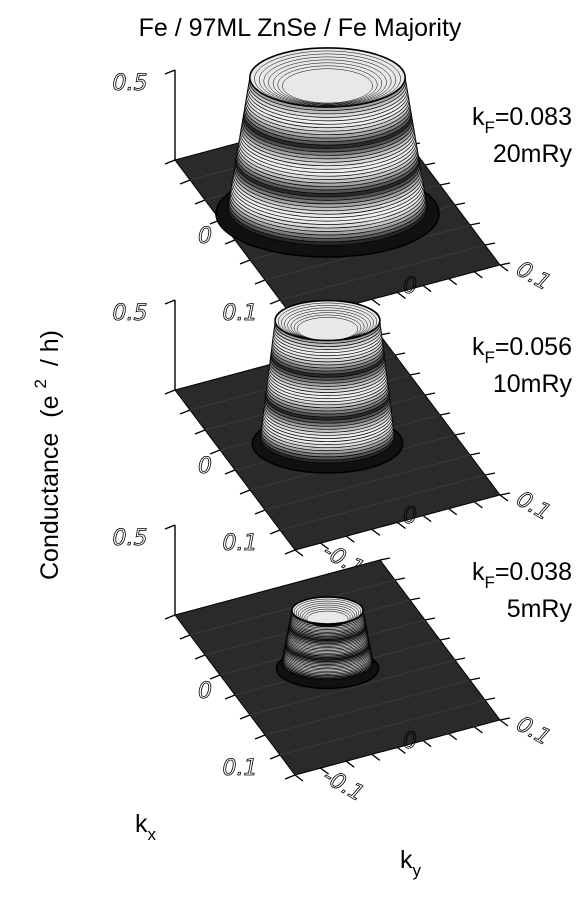 This screenshot has height=910, width=579. What do you see at coordinates (146, 827) in the screenshot?
I see `kx-axis-label: kx` at bounding box center [146, 827].